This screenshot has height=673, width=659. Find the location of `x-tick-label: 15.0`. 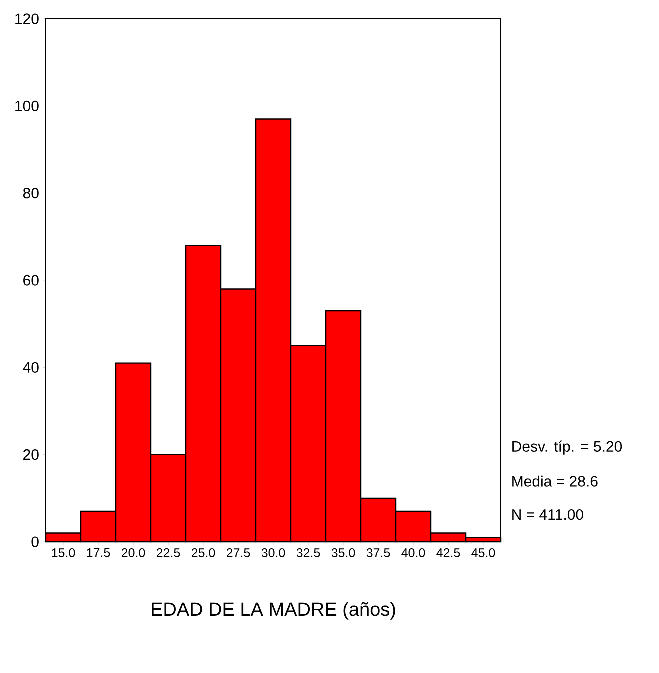

x-tick-label: 15.0 is located at coordinates (64, 553).